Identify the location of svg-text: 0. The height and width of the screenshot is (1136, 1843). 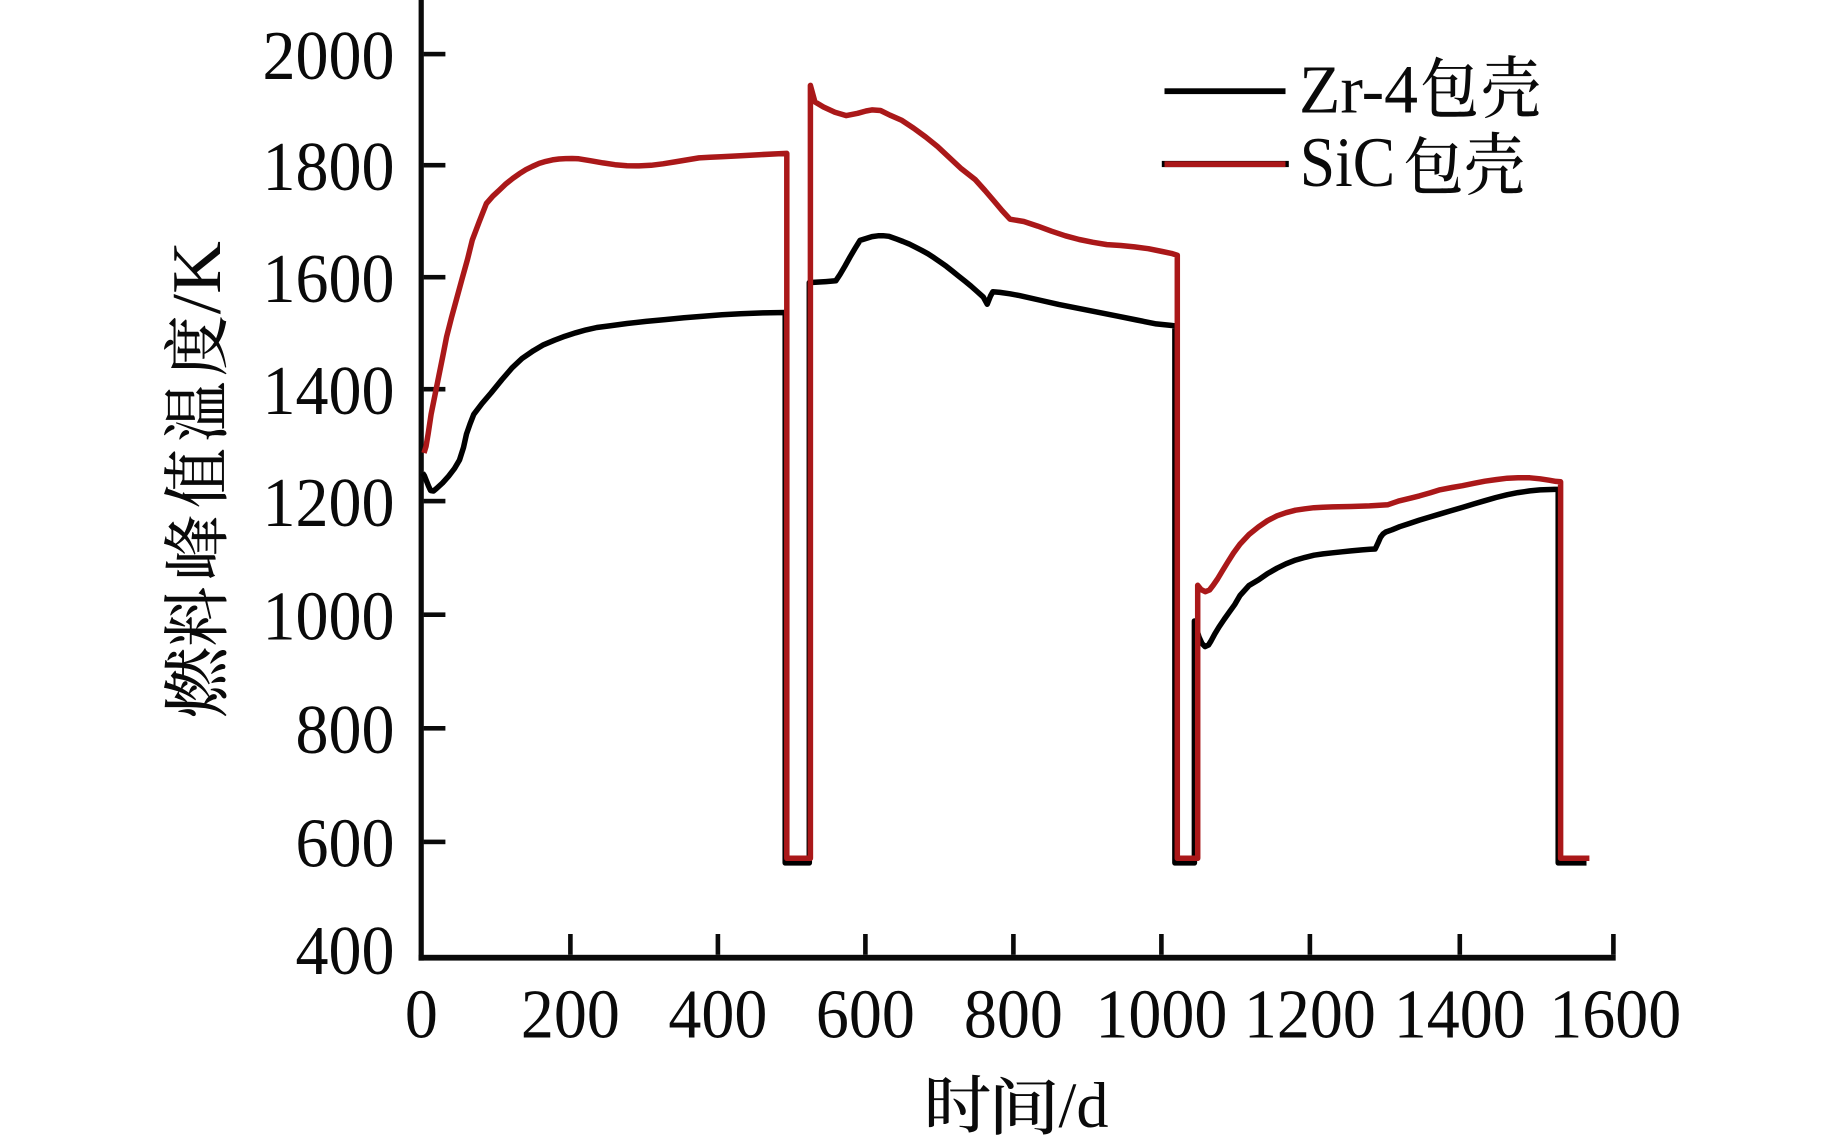
(421, 1014).